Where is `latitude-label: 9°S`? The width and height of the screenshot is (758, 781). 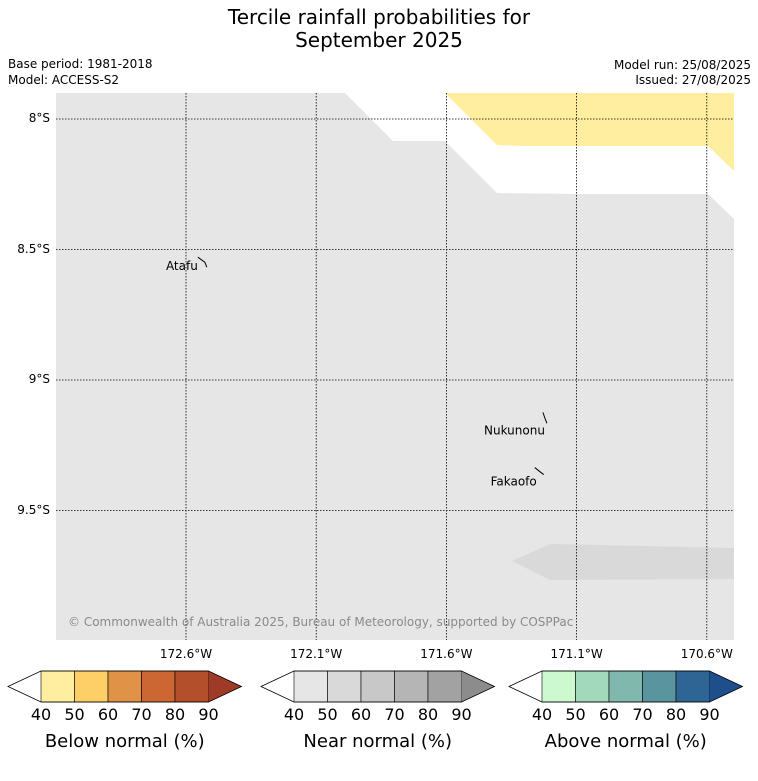 latitude-label: 9°S is located at coordinates (39, 379).